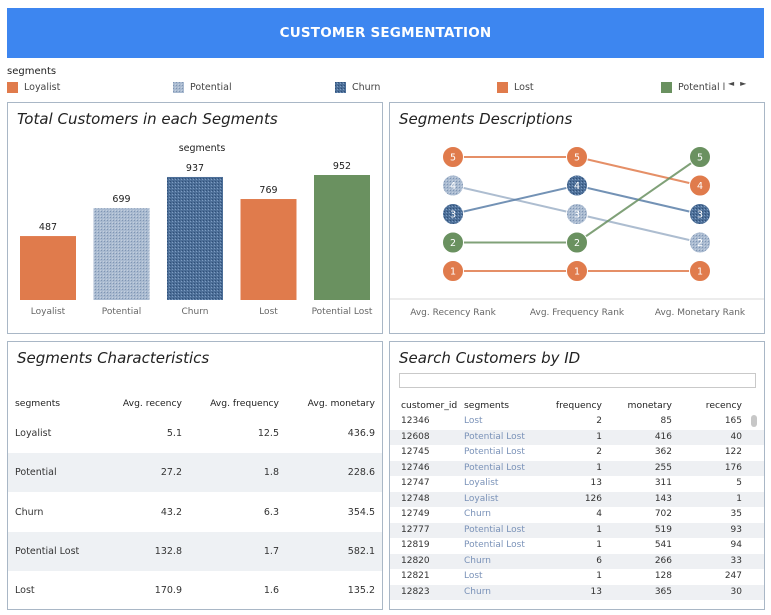  What do you see at coordinates (736, 436) in the screenshot?
I see `recency-cell: 40` at bounding box center [736, 436].